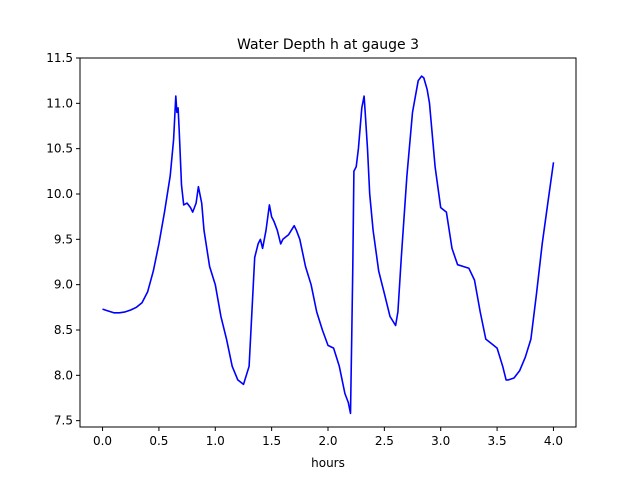 The width and height of the screenshot is (640, 480). What do you see at coordinates (328, 45) in the screenshot?
I see `chart-title: Water Depth h at gauge 3` at bounding box center [328, 45].